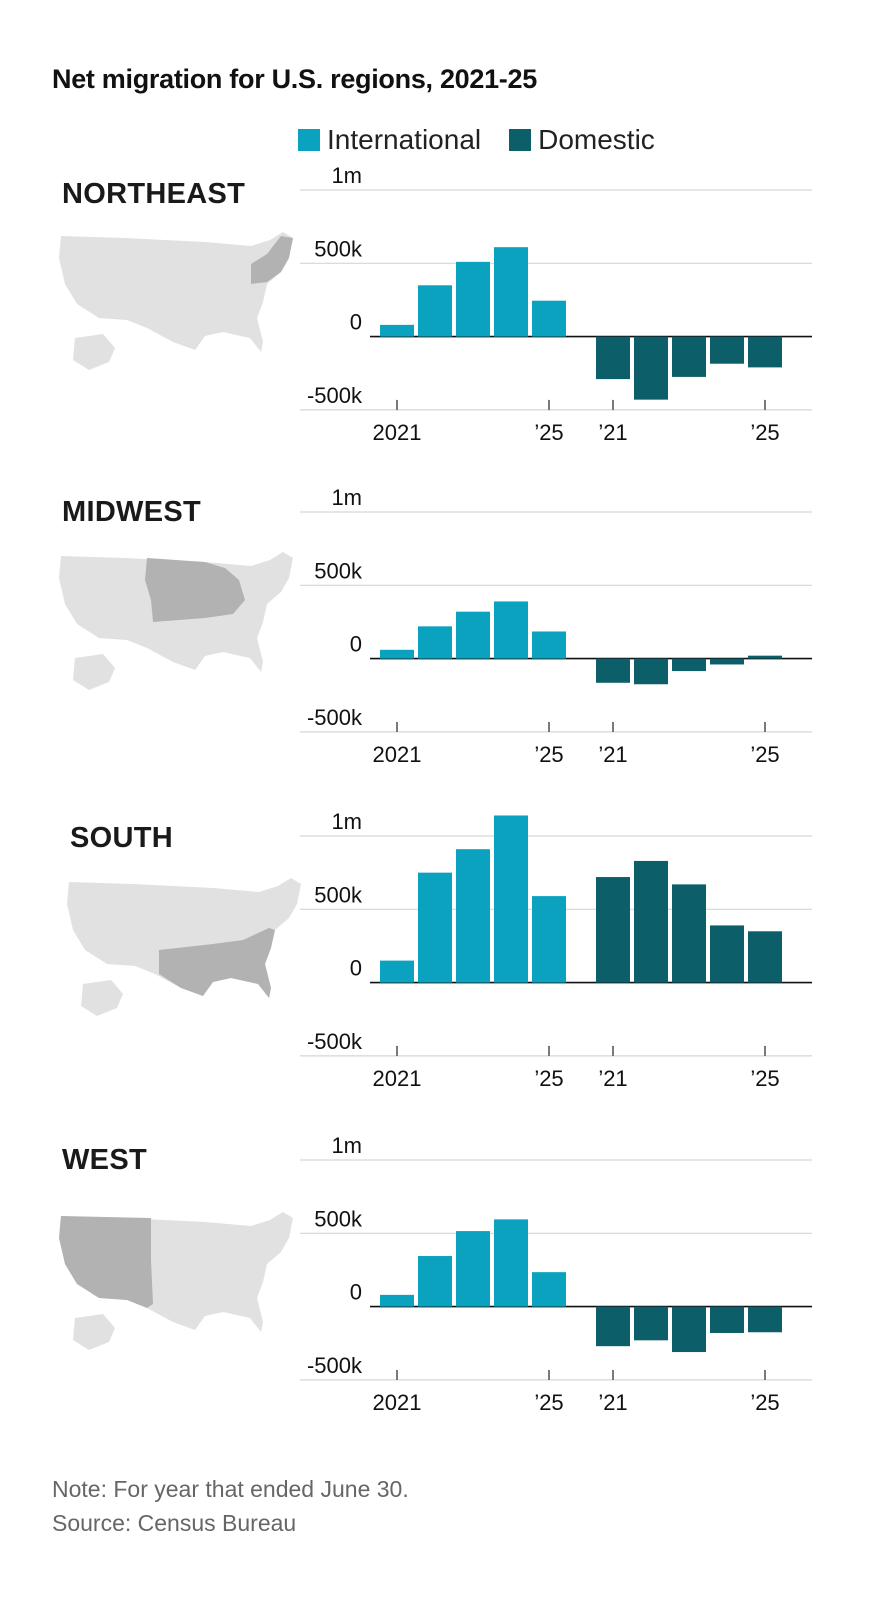 The width and height of the screenshot is (888, 1600). What do you see at coordinates (338, 1218) in the screenshot?
I see `y-tick-label-west: 500k` at bounding box center [338, 1218].